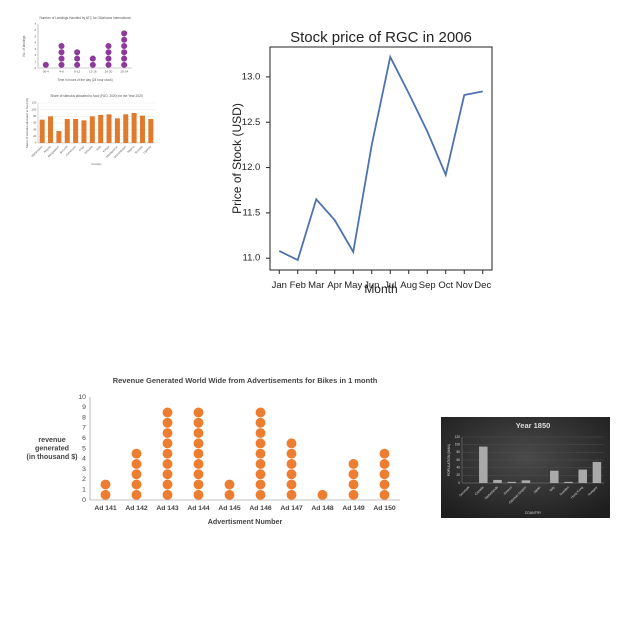 Image resolution: width=640 pixels, height=640 pixels. What do you see at coordinates (229, 508) in the screenshot?
I see `x-tick-label: Ad 145` at bounding box center [229, 508].